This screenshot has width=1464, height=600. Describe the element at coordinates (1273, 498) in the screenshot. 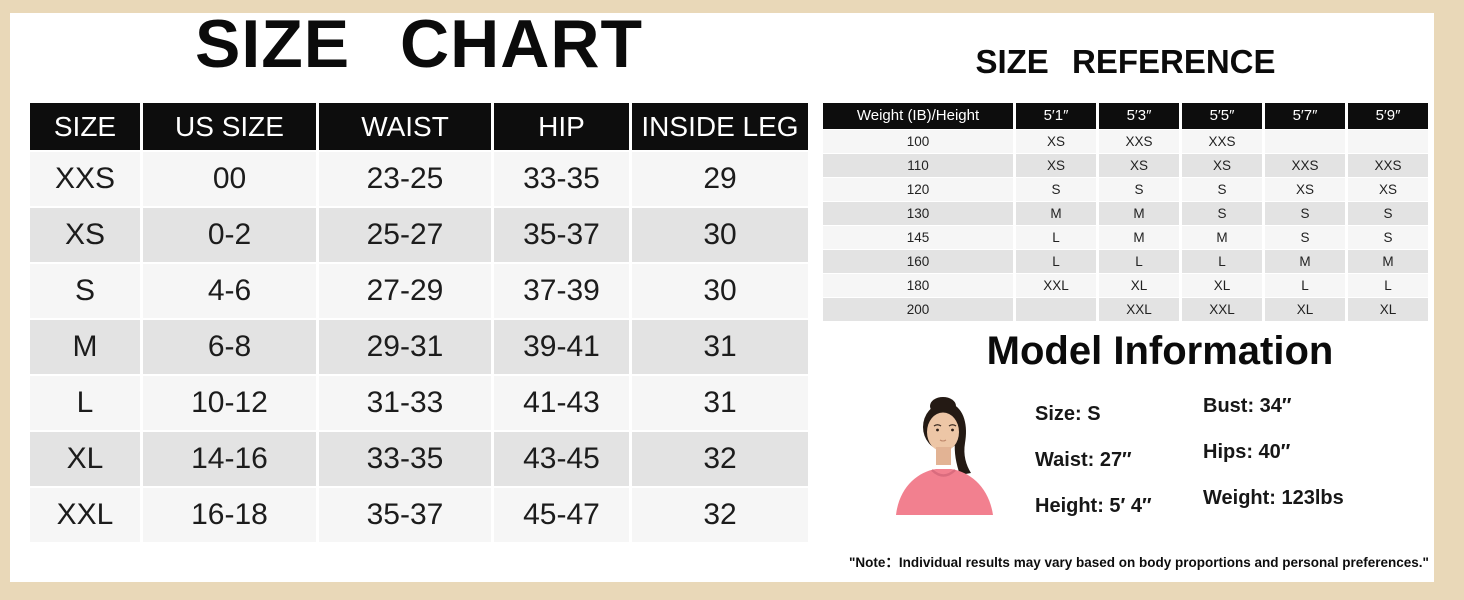

I see `model-stat: Weight: 123lbs` at that location.